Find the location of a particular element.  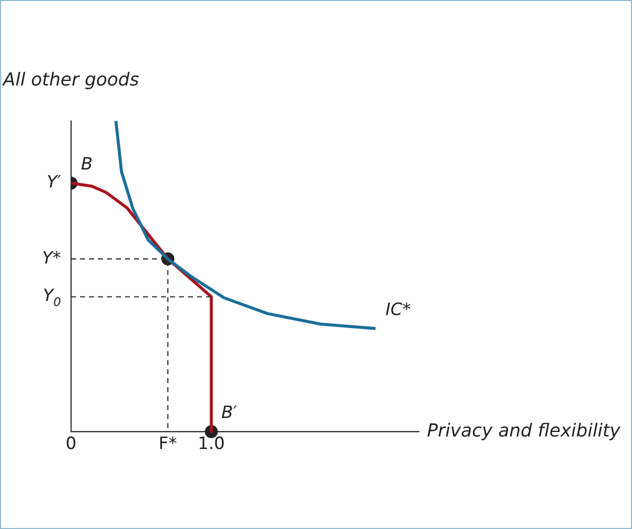

annotation: Y′ is located at coordinates (54, 182).